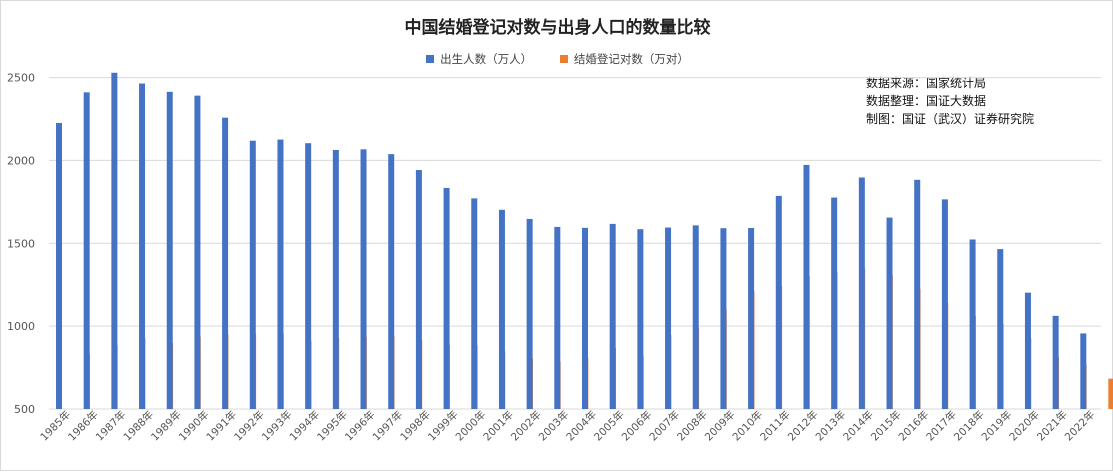  Describe the element at coordinates (557, 59) in the screenshot. I see `chart-legend: 出生人数（万人） 结婚登记对数（万对）` at that location.